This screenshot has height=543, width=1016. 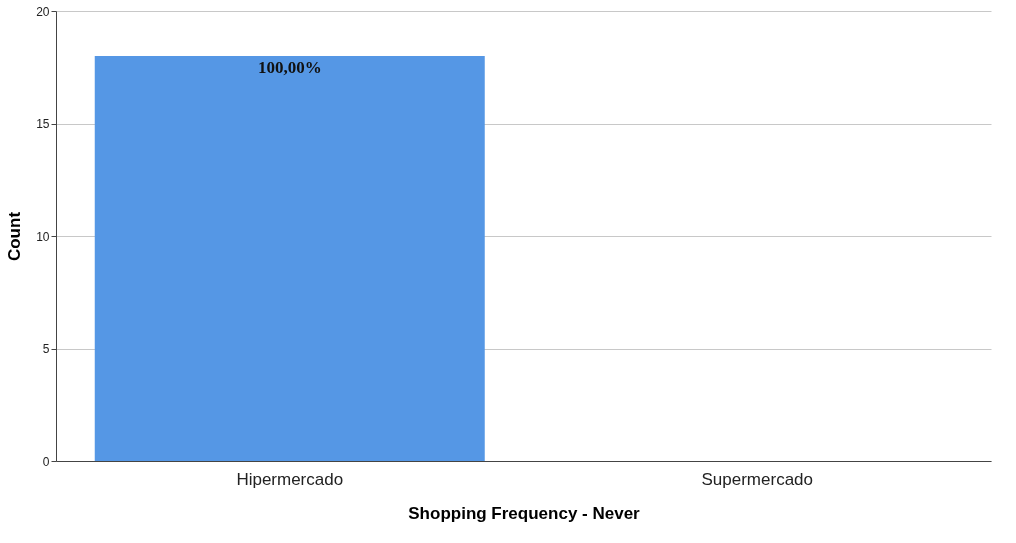 I want to click on x-tick-label: Hipermercado, so click(x=290, y=479).